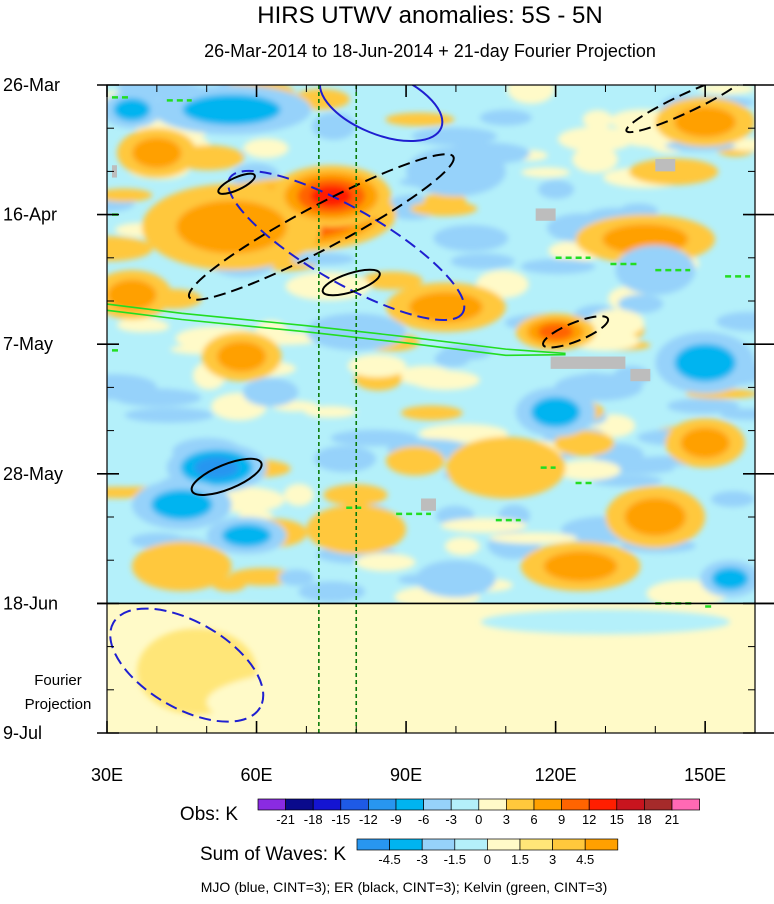 Image resolution: width=774 pixels, height=904 pixels. I want to click on x-tick-label: 30E, so click(107, 775).